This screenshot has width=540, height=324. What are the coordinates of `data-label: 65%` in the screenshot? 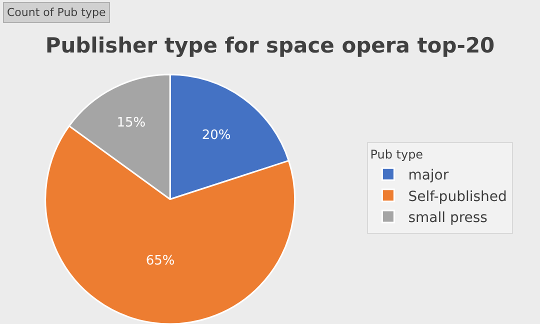 It's located at (160, 260).